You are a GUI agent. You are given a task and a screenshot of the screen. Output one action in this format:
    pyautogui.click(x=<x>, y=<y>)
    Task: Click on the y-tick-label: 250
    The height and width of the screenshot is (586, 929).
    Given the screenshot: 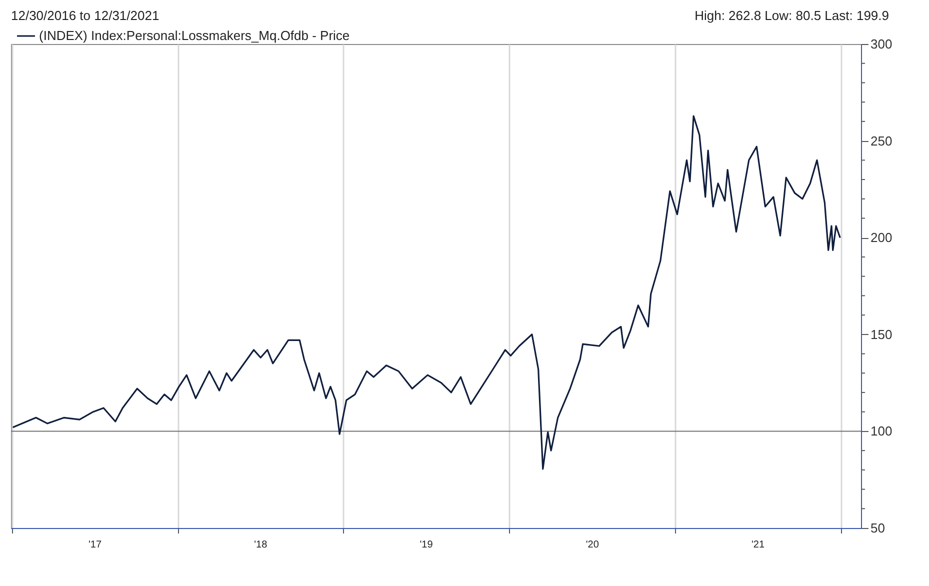 What is the action you would take?
    pyautogui.click(x=881, y=140)
    